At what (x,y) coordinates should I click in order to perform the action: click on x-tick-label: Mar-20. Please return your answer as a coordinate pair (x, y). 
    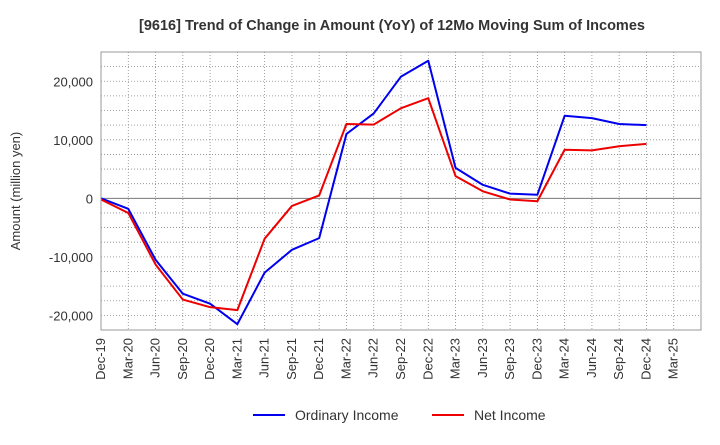
    Looking at the image, I should click on (127, 358).